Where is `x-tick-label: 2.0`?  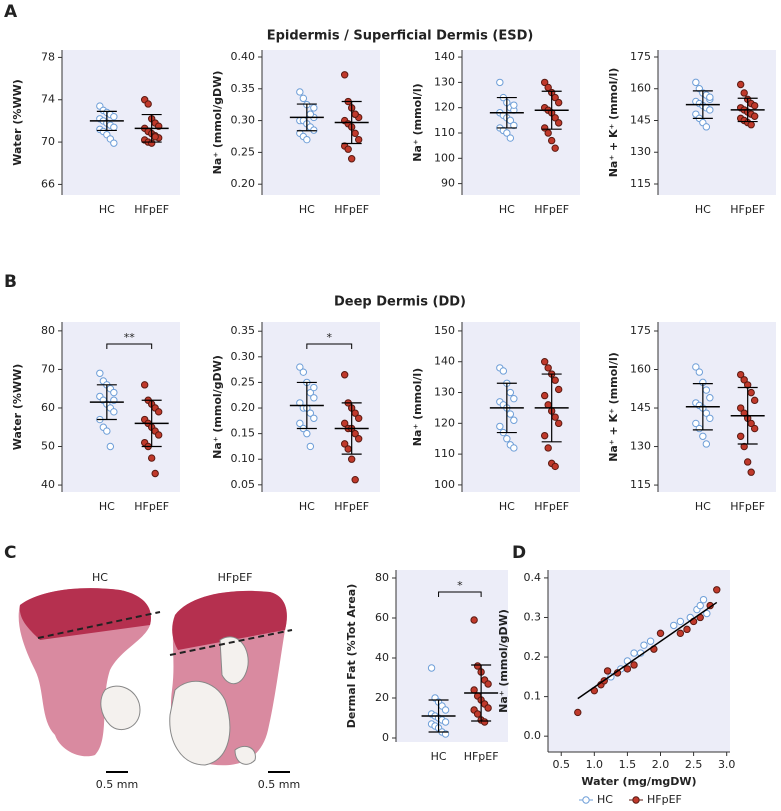 x-tick-label: 2.0 is located at coordinates (661, 764).